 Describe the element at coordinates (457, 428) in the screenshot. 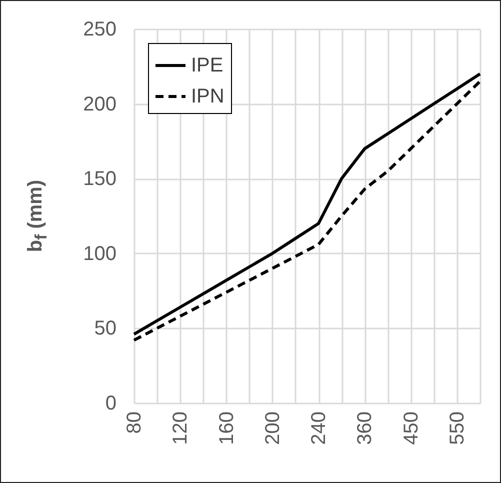

I see `x-tick-label: 550` at that location.